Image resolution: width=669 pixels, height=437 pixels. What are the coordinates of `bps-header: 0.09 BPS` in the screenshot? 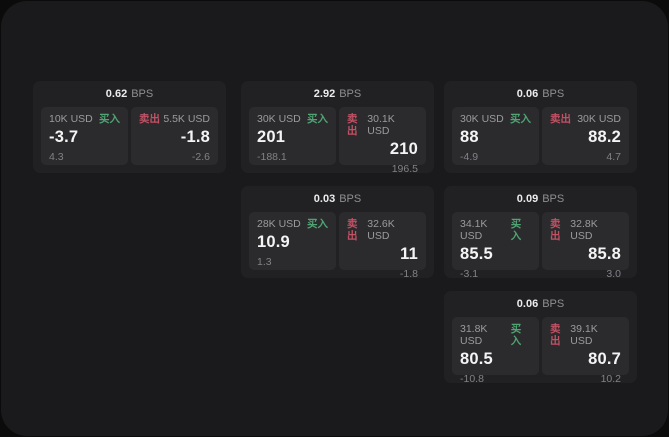 It's located at (540, 199).